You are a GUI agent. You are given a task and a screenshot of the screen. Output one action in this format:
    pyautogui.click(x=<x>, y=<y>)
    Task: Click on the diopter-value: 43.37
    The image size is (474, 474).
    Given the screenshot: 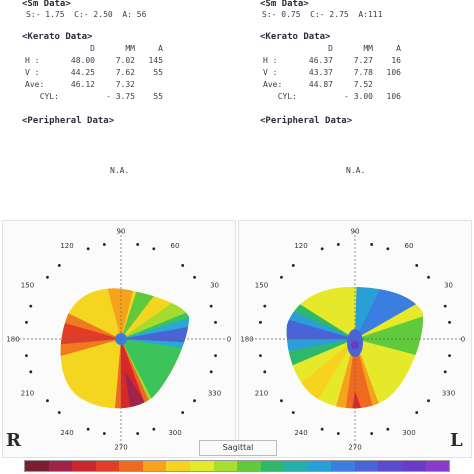 What is the action you would take?
    pyautogui.click(x=320, y=72)
    